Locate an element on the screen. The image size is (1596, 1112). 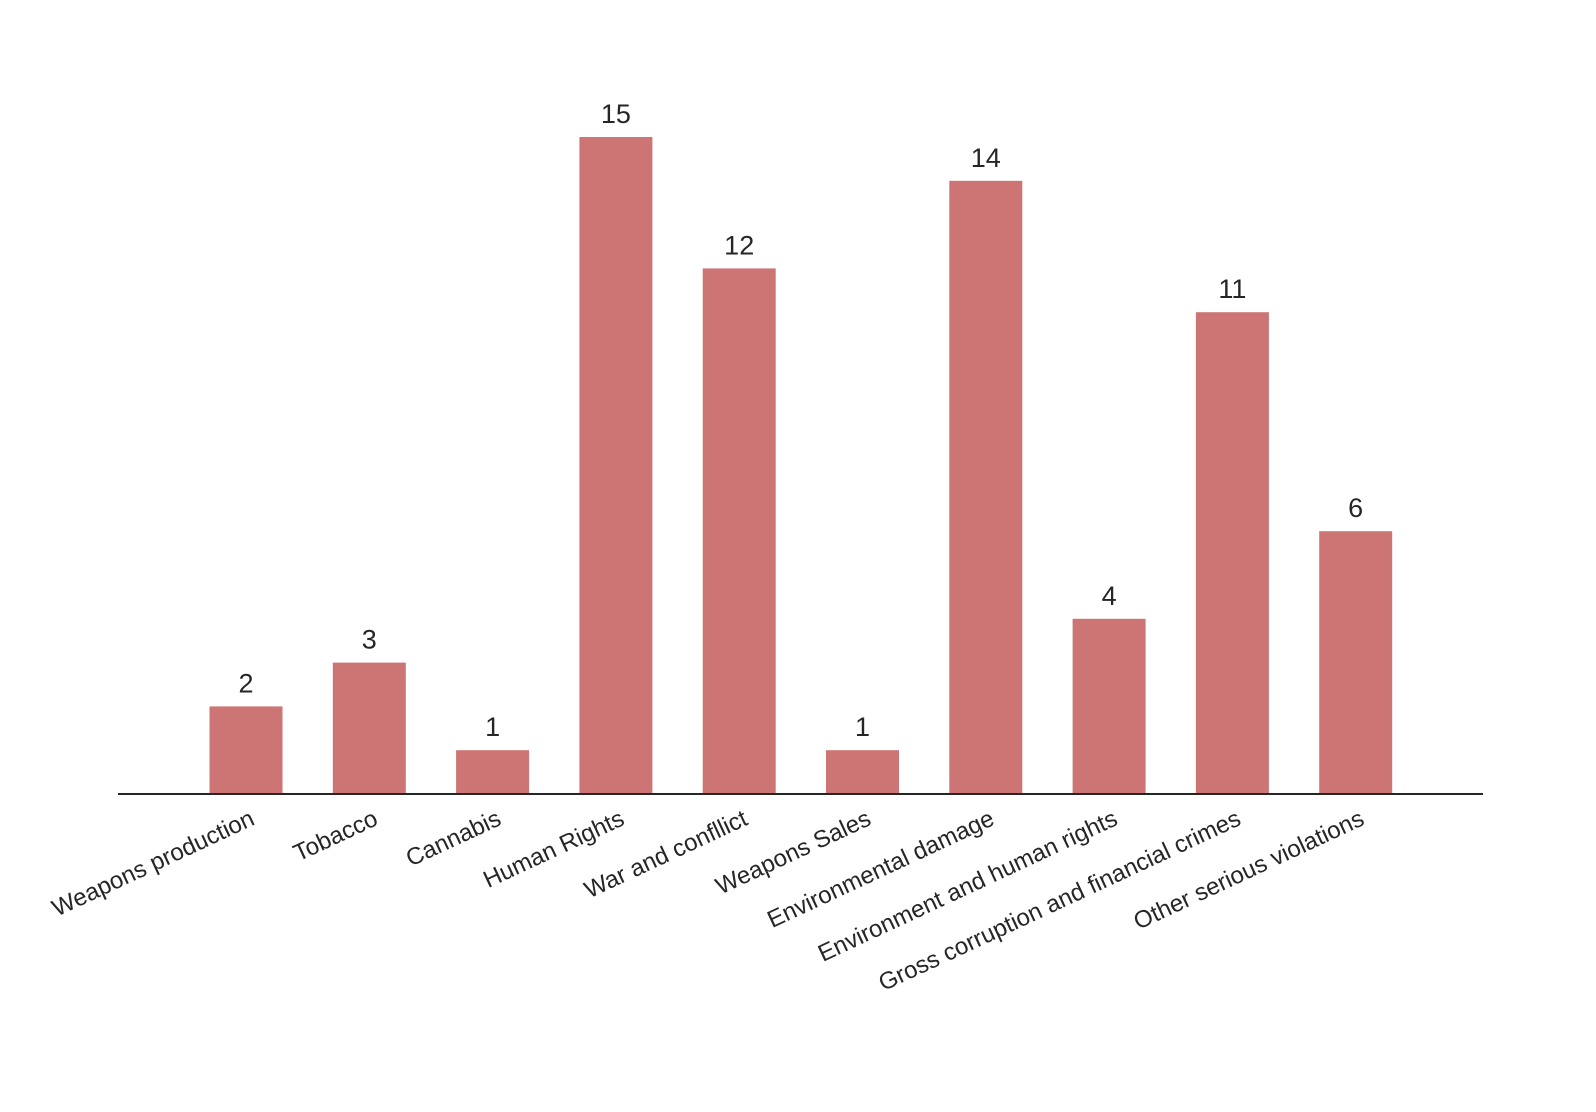
bar-value-label: 15 is located at coordinates (616, 114).